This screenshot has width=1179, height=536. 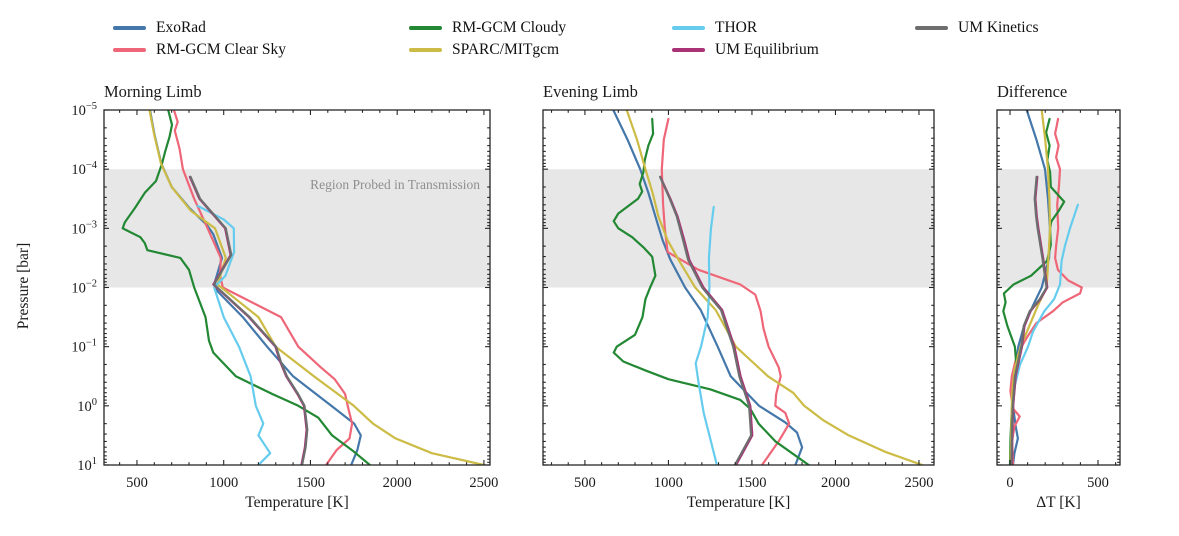 I want to click on legend-item-rm-gcm-cloudy: RM-GCM Cloudy, so click(x=487, y=28).